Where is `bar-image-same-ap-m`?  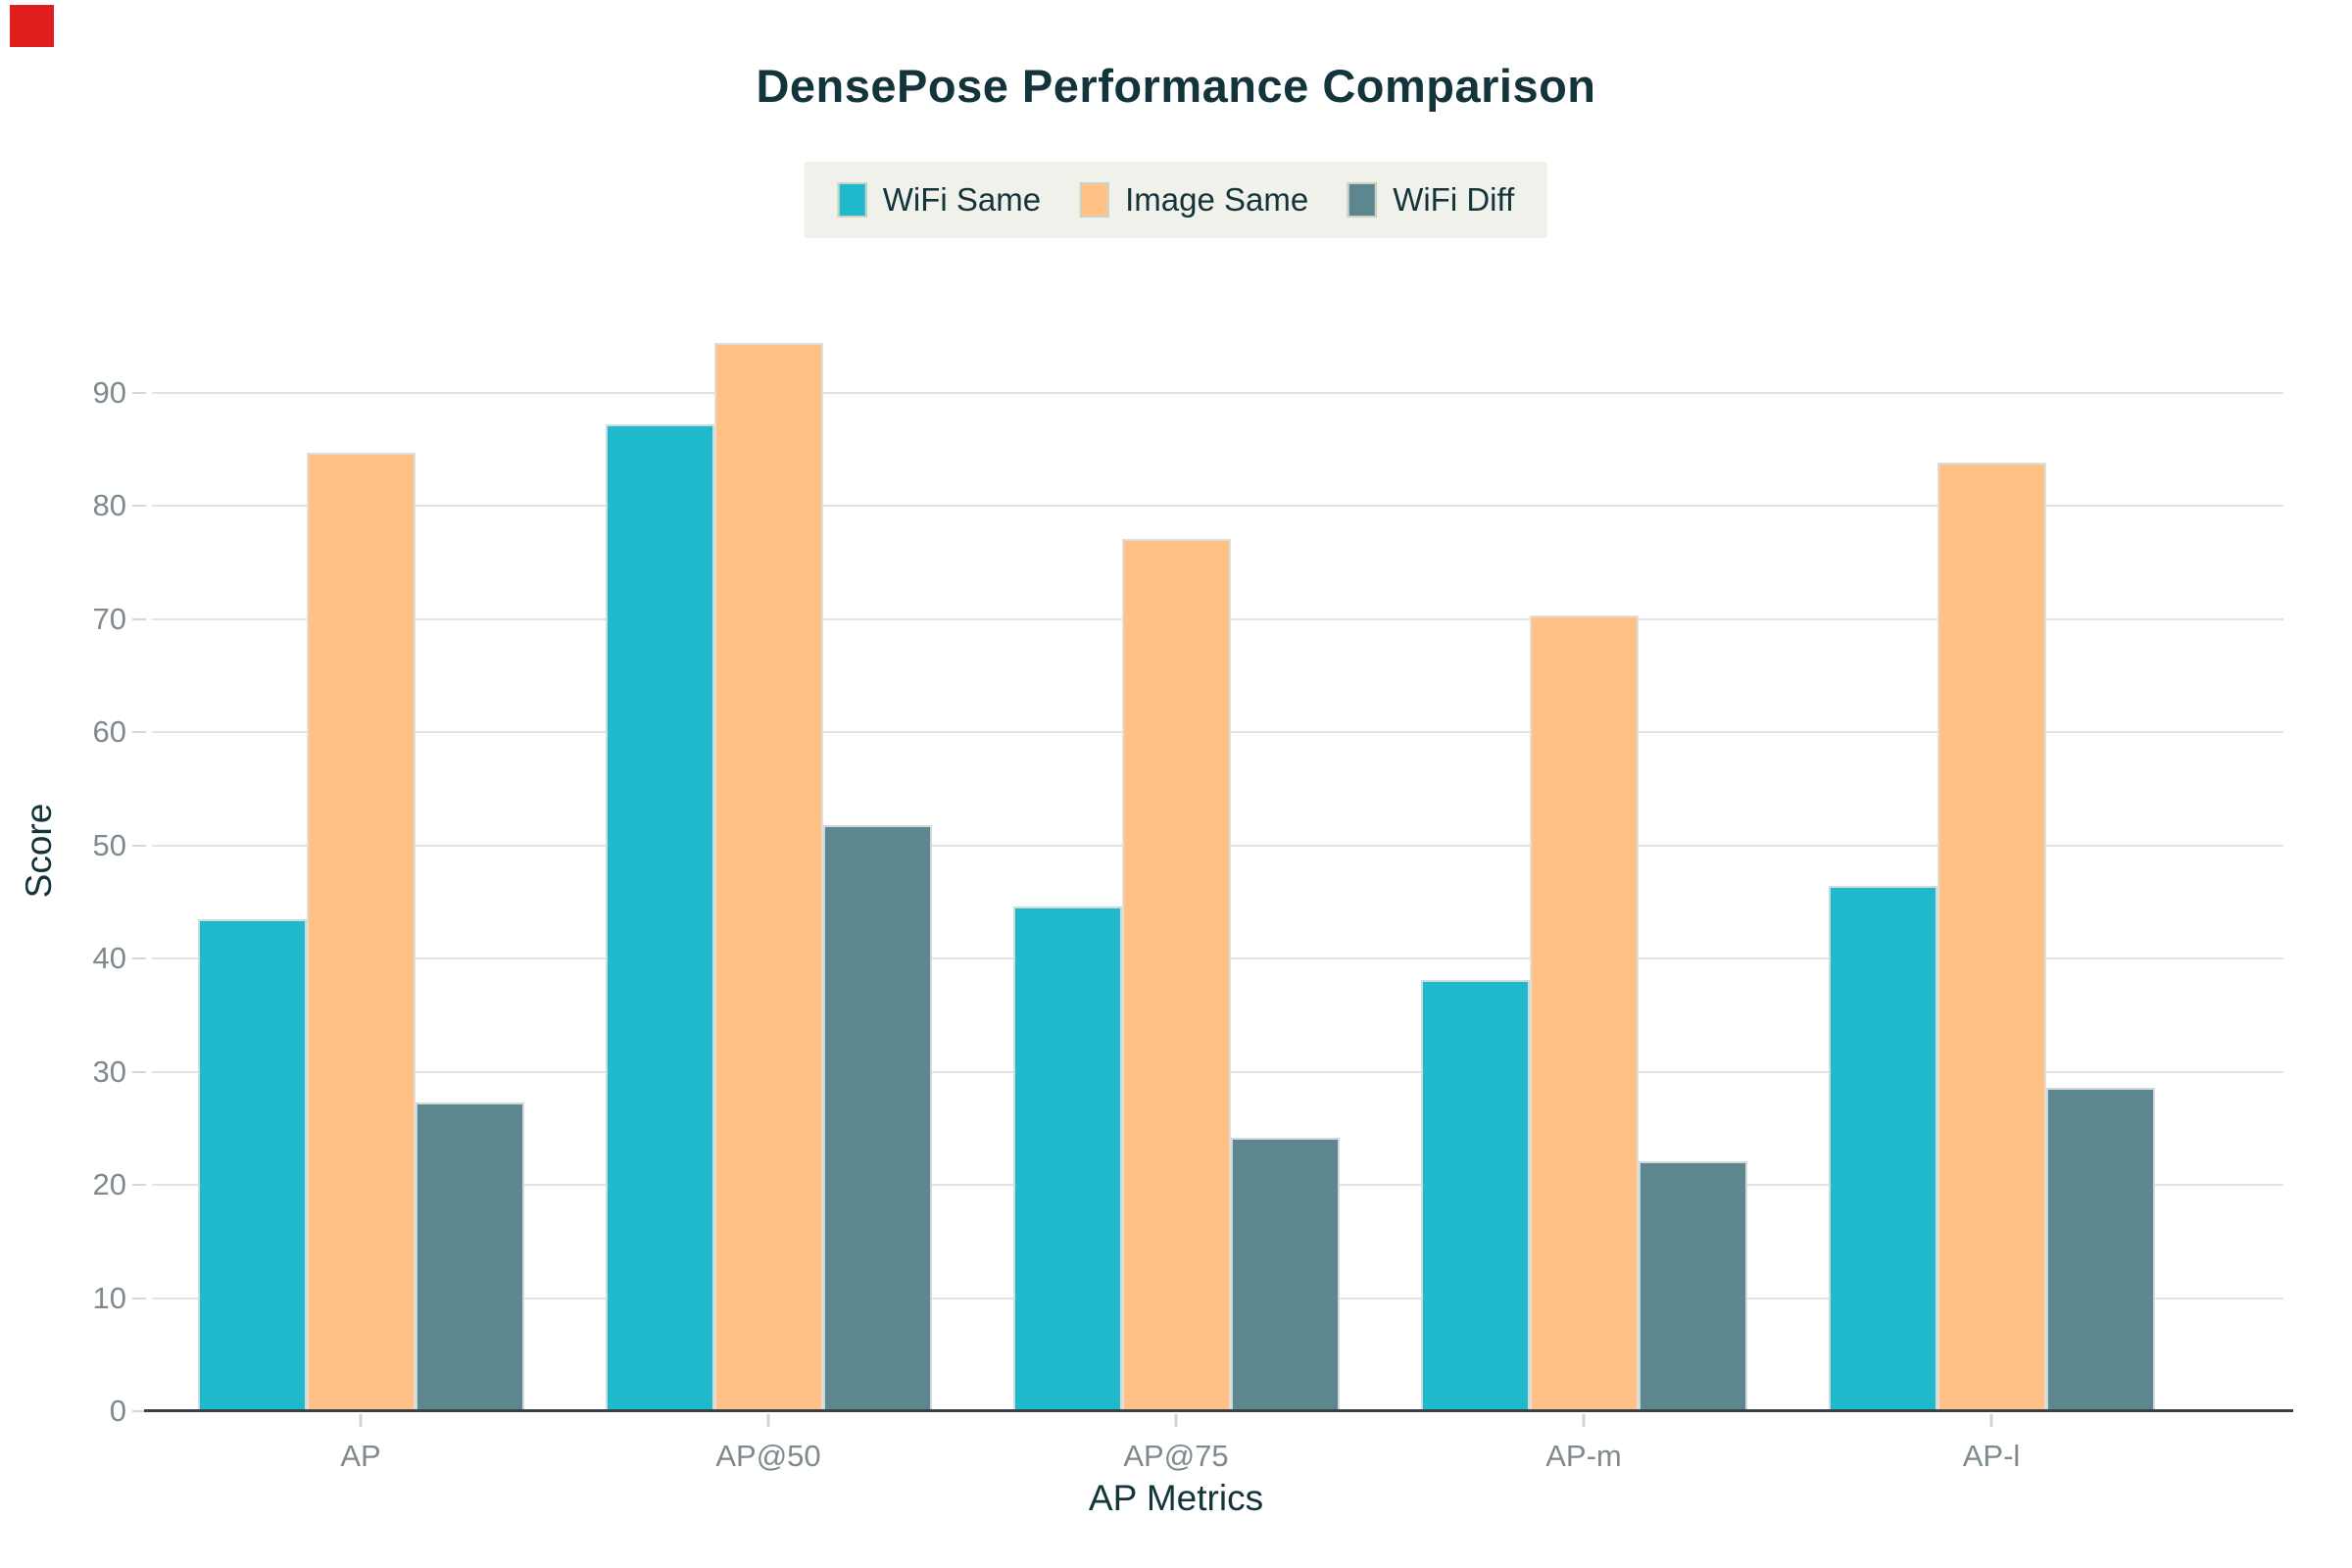
bar-image-same-ap-m is located at coordinates (1584, 1013).